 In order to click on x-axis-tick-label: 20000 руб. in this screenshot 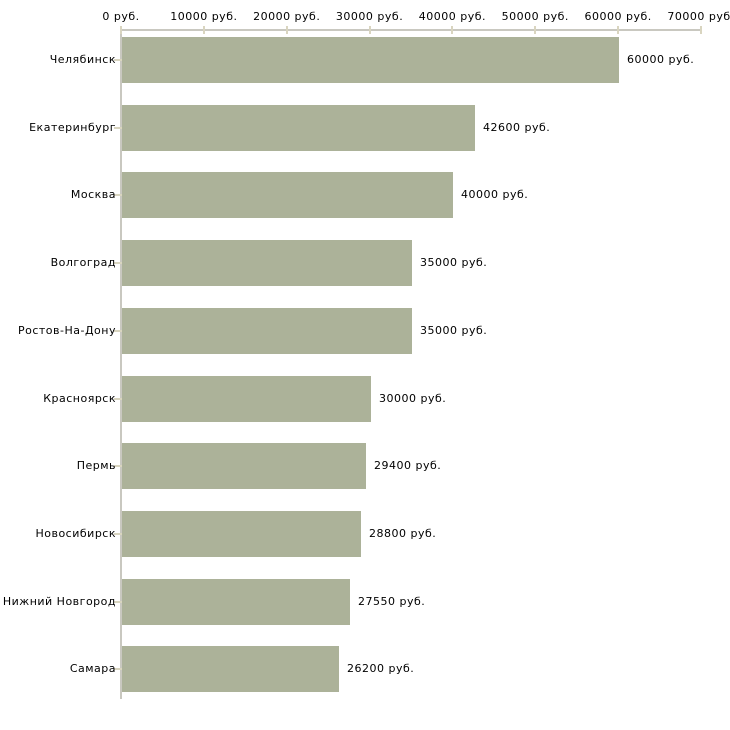, I will do `click(287, 16)`.